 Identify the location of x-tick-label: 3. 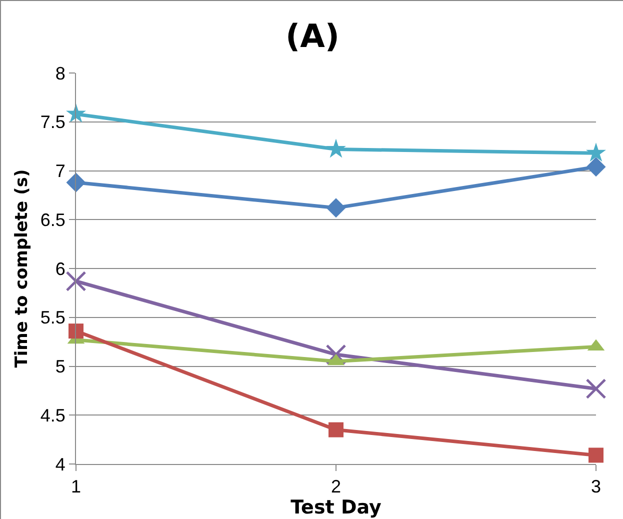
(596, 486).